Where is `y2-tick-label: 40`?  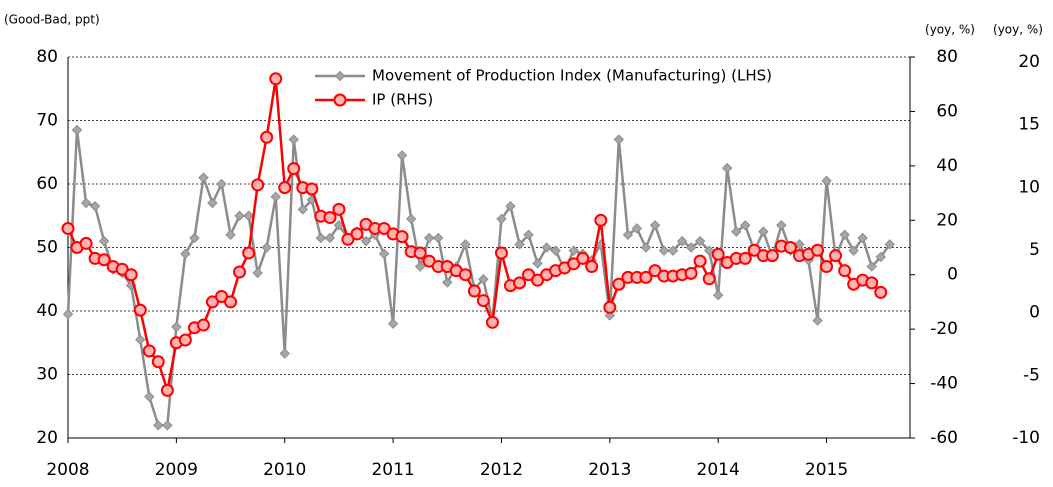
y2-tick-label: 40 is located at coordinates (947, 166).